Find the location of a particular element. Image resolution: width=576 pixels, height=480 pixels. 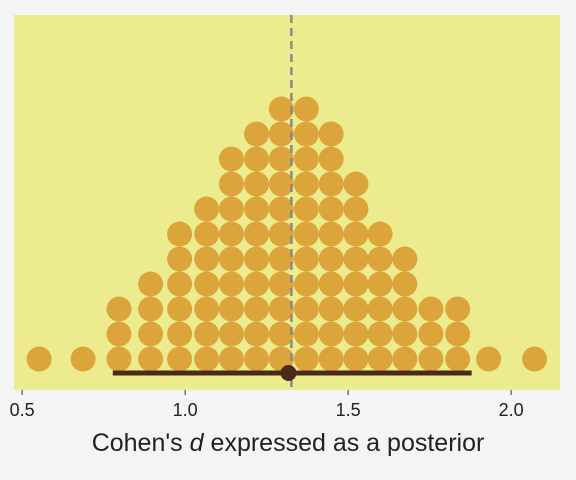

x-label-part: d is located at coordinates (197, 443).